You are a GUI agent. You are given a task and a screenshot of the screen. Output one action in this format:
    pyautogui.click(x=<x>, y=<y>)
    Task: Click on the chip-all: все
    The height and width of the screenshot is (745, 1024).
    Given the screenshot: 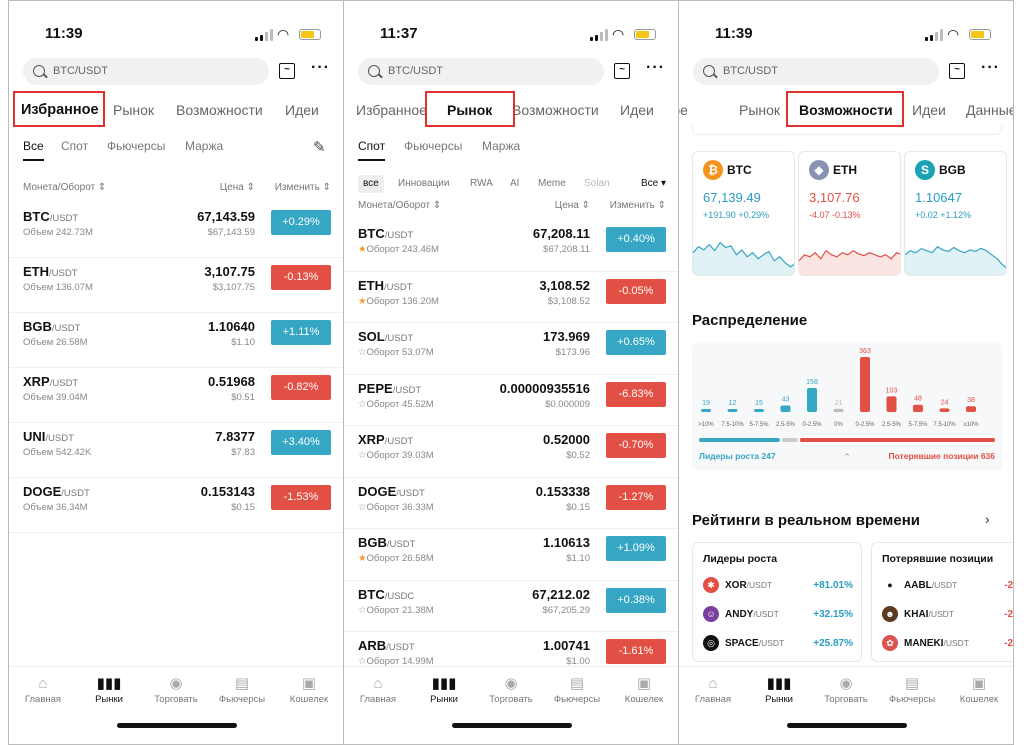 What is the action you would take?
    pyautogui.click(x=371, y=184)
    